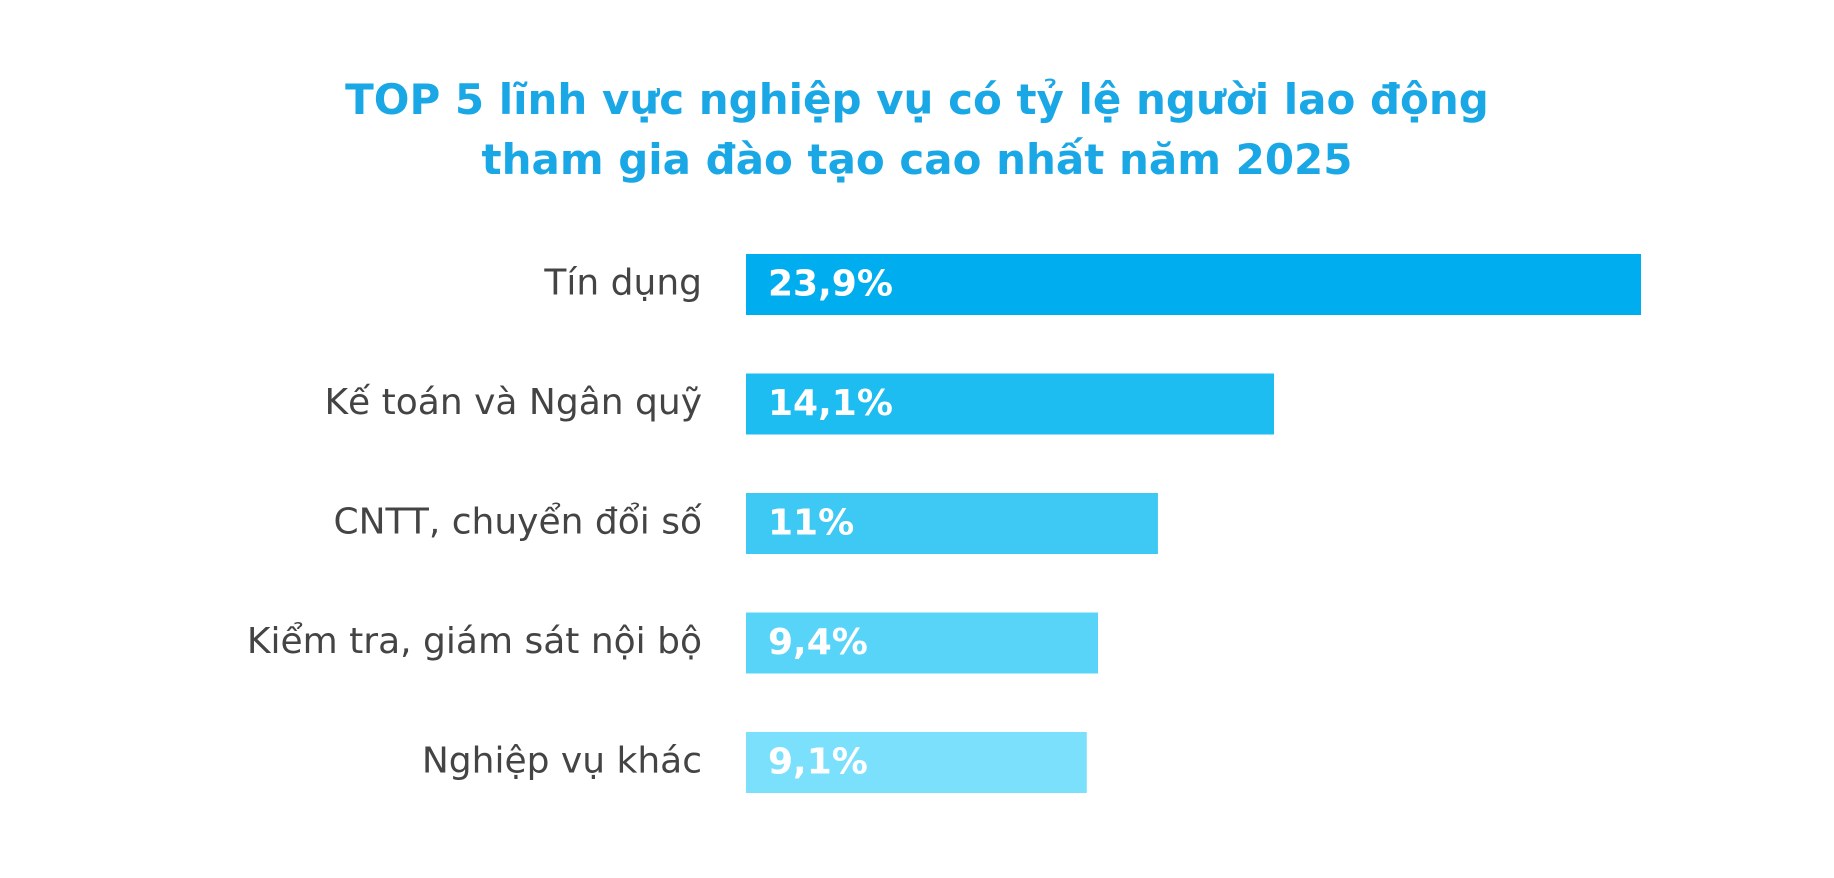 This screenshot has height=878, width=1834. Describe the element at coordinates (811, 523) in the screenshot. I see `value-label: 11%` at that location.